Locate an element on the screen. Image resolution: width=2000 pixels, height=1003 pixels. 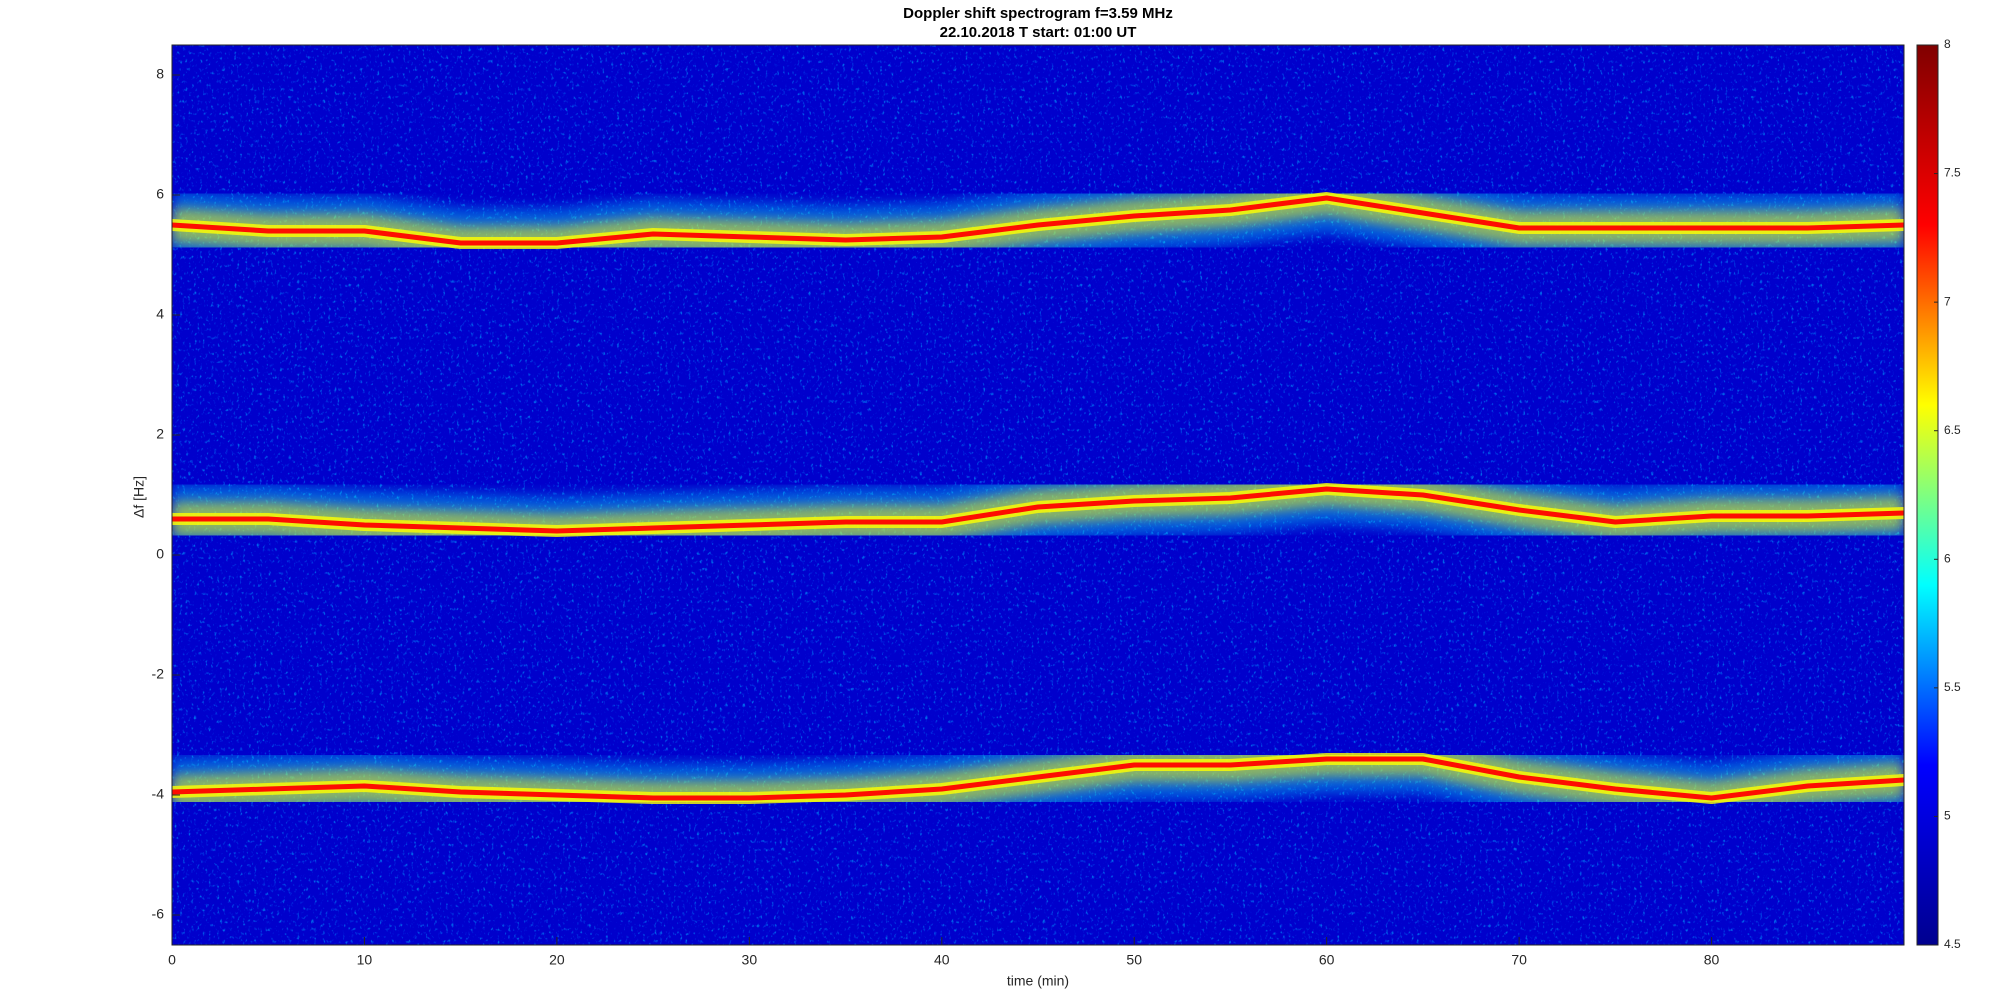
x-tick-label: 80 is located at coordinates (1712, 960).